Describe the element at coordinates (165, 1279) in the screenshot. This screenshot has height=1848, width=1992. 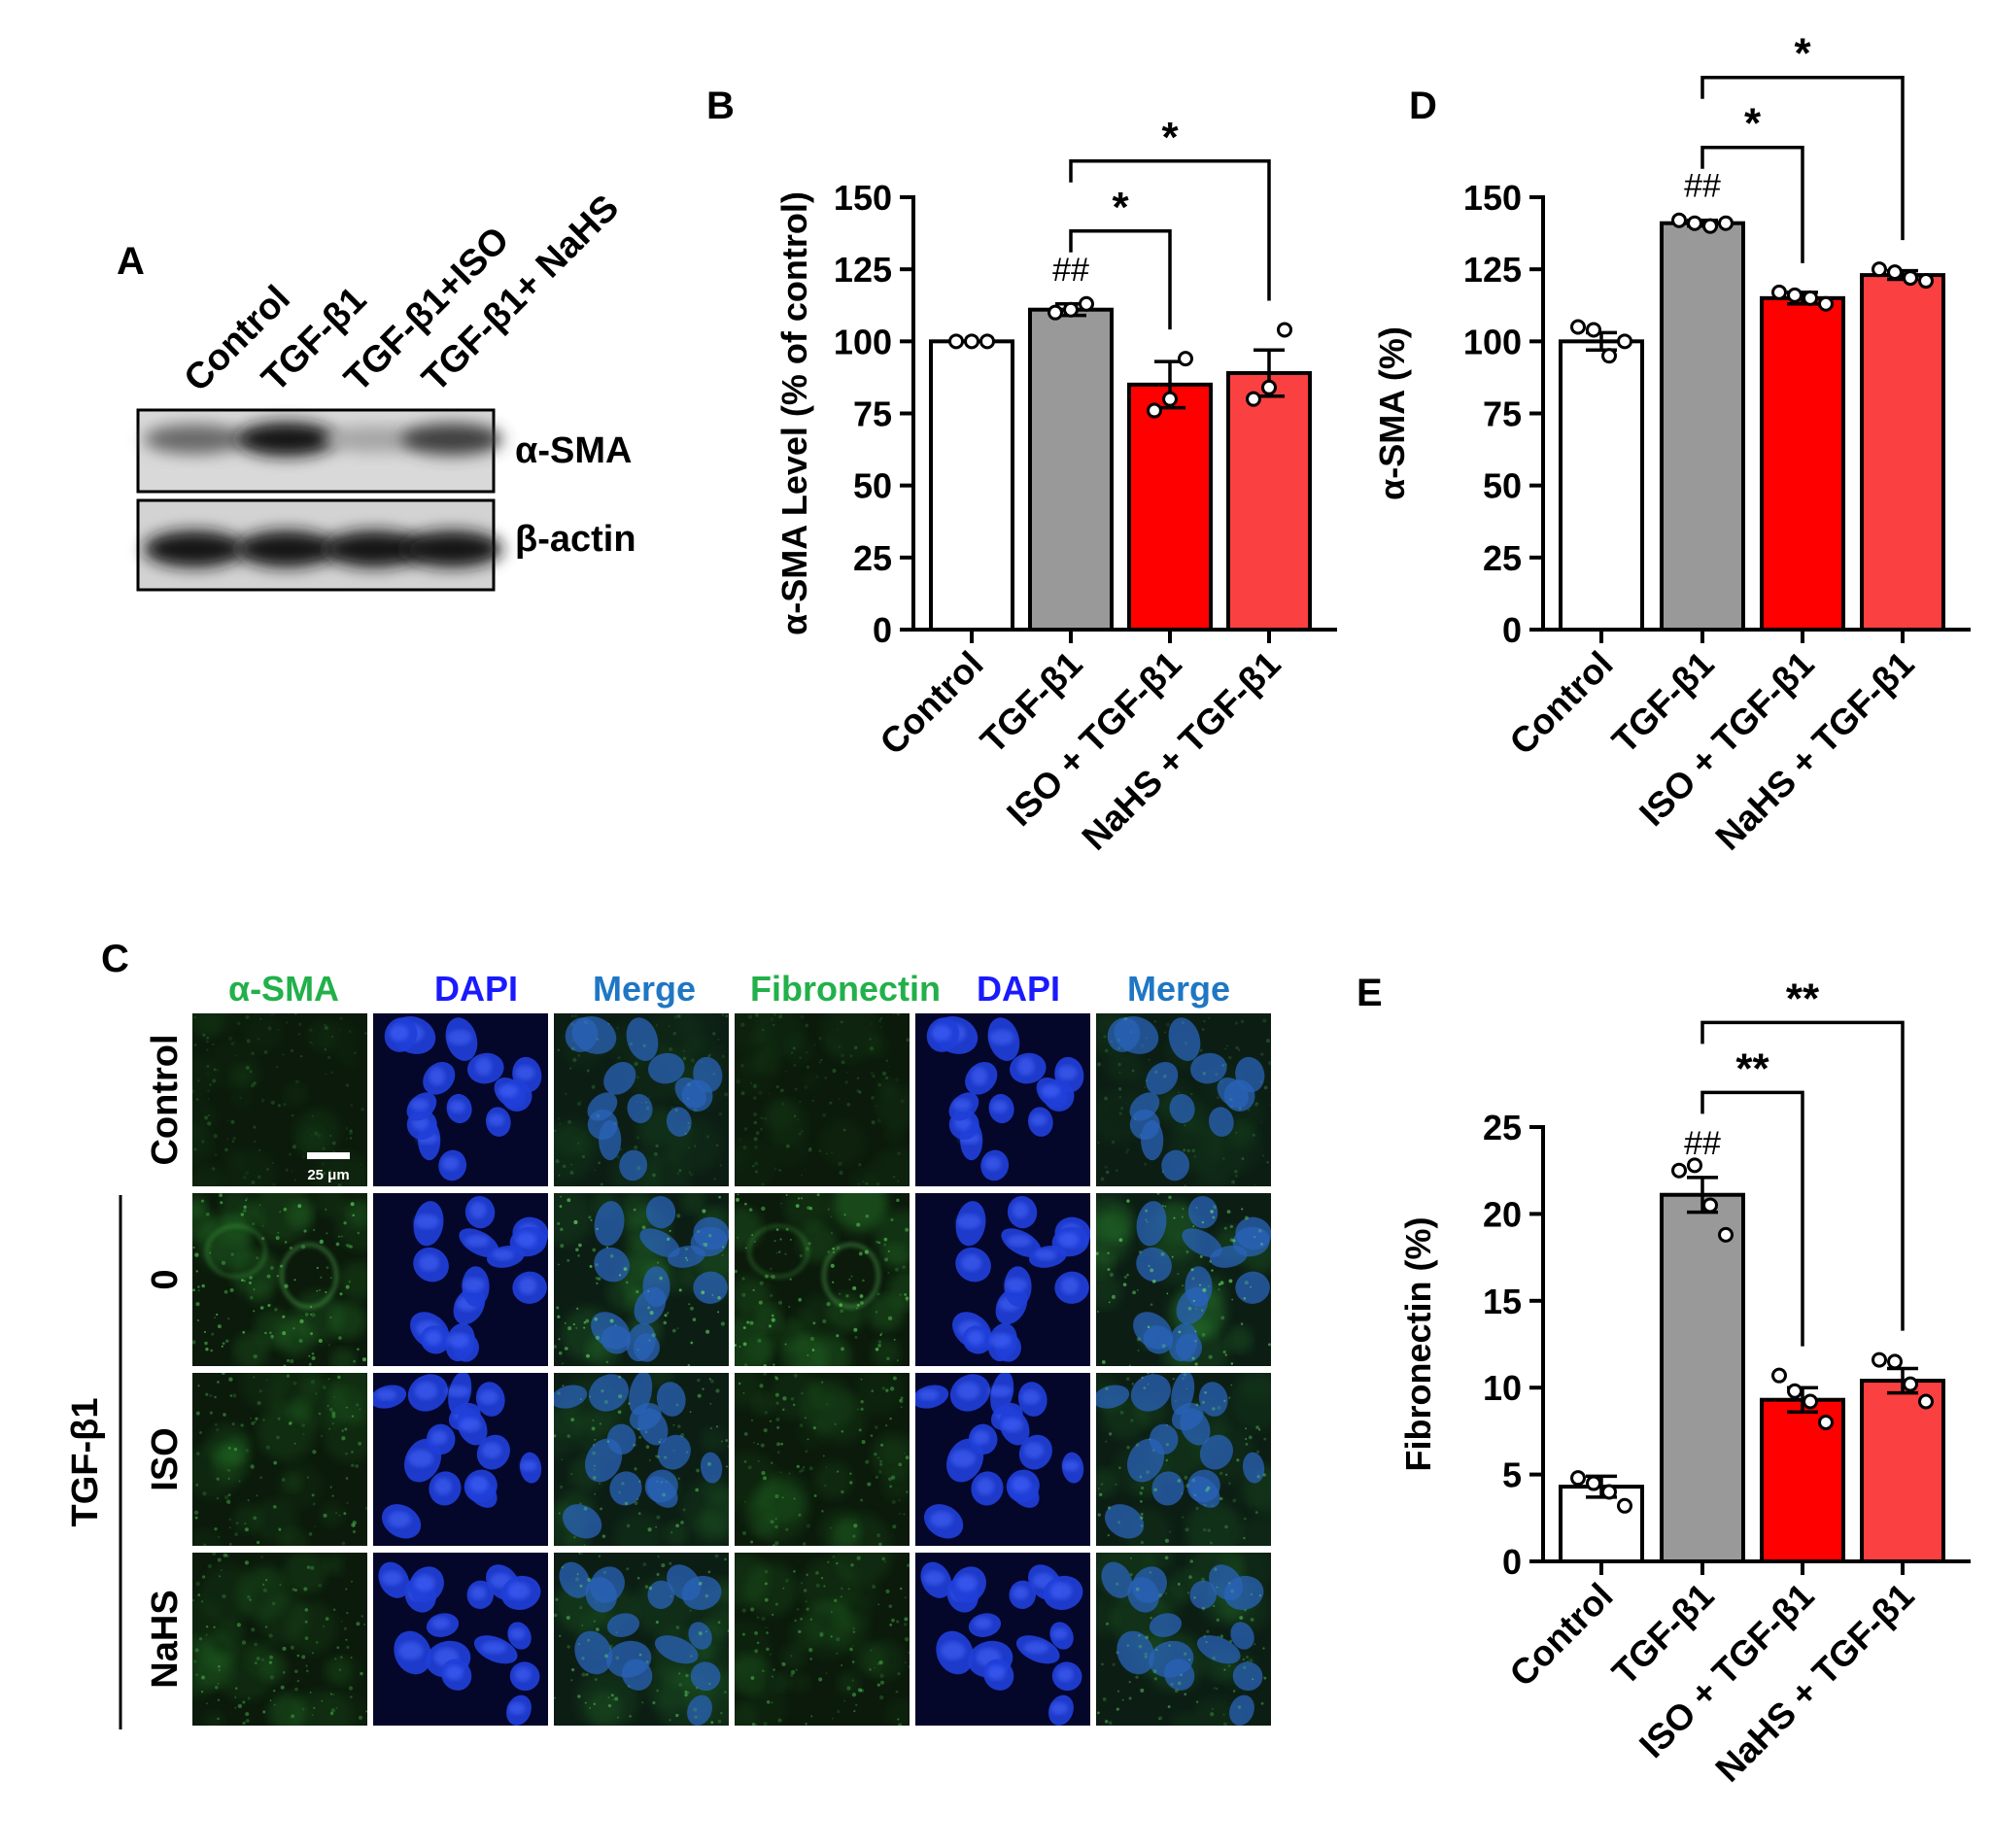
I see `micro-row-label: 0` at that location.